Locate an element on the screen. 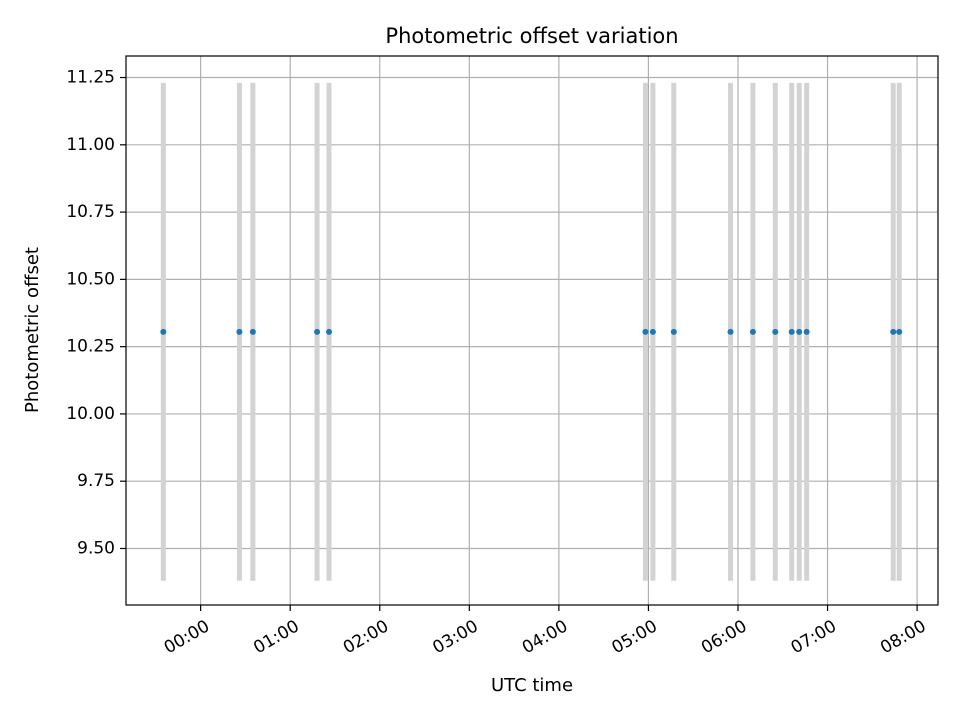 The image size is (960, 720). y-axis-ticks: 9.50 9.75 10.00 10.25 10.50 10.75 11.00 11.25 is located at coordinates (96, 313).